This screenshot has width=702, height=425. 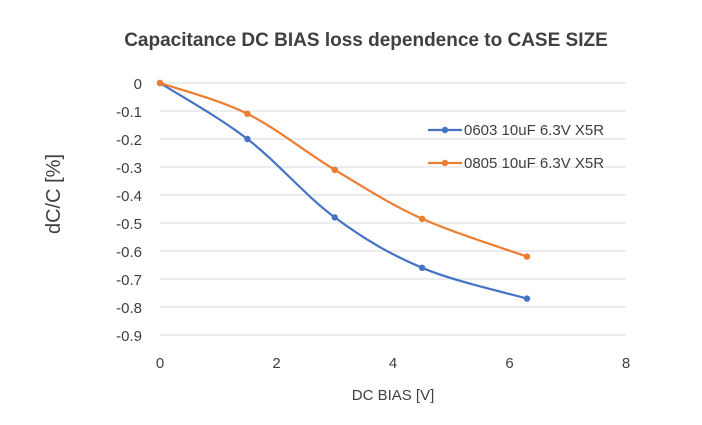 What do you see at coordinates (534, 130) in the screenshot?
I see `legend-entry-label: 0603 10uF 6.3V X5R` at bounding box center [534, 130].